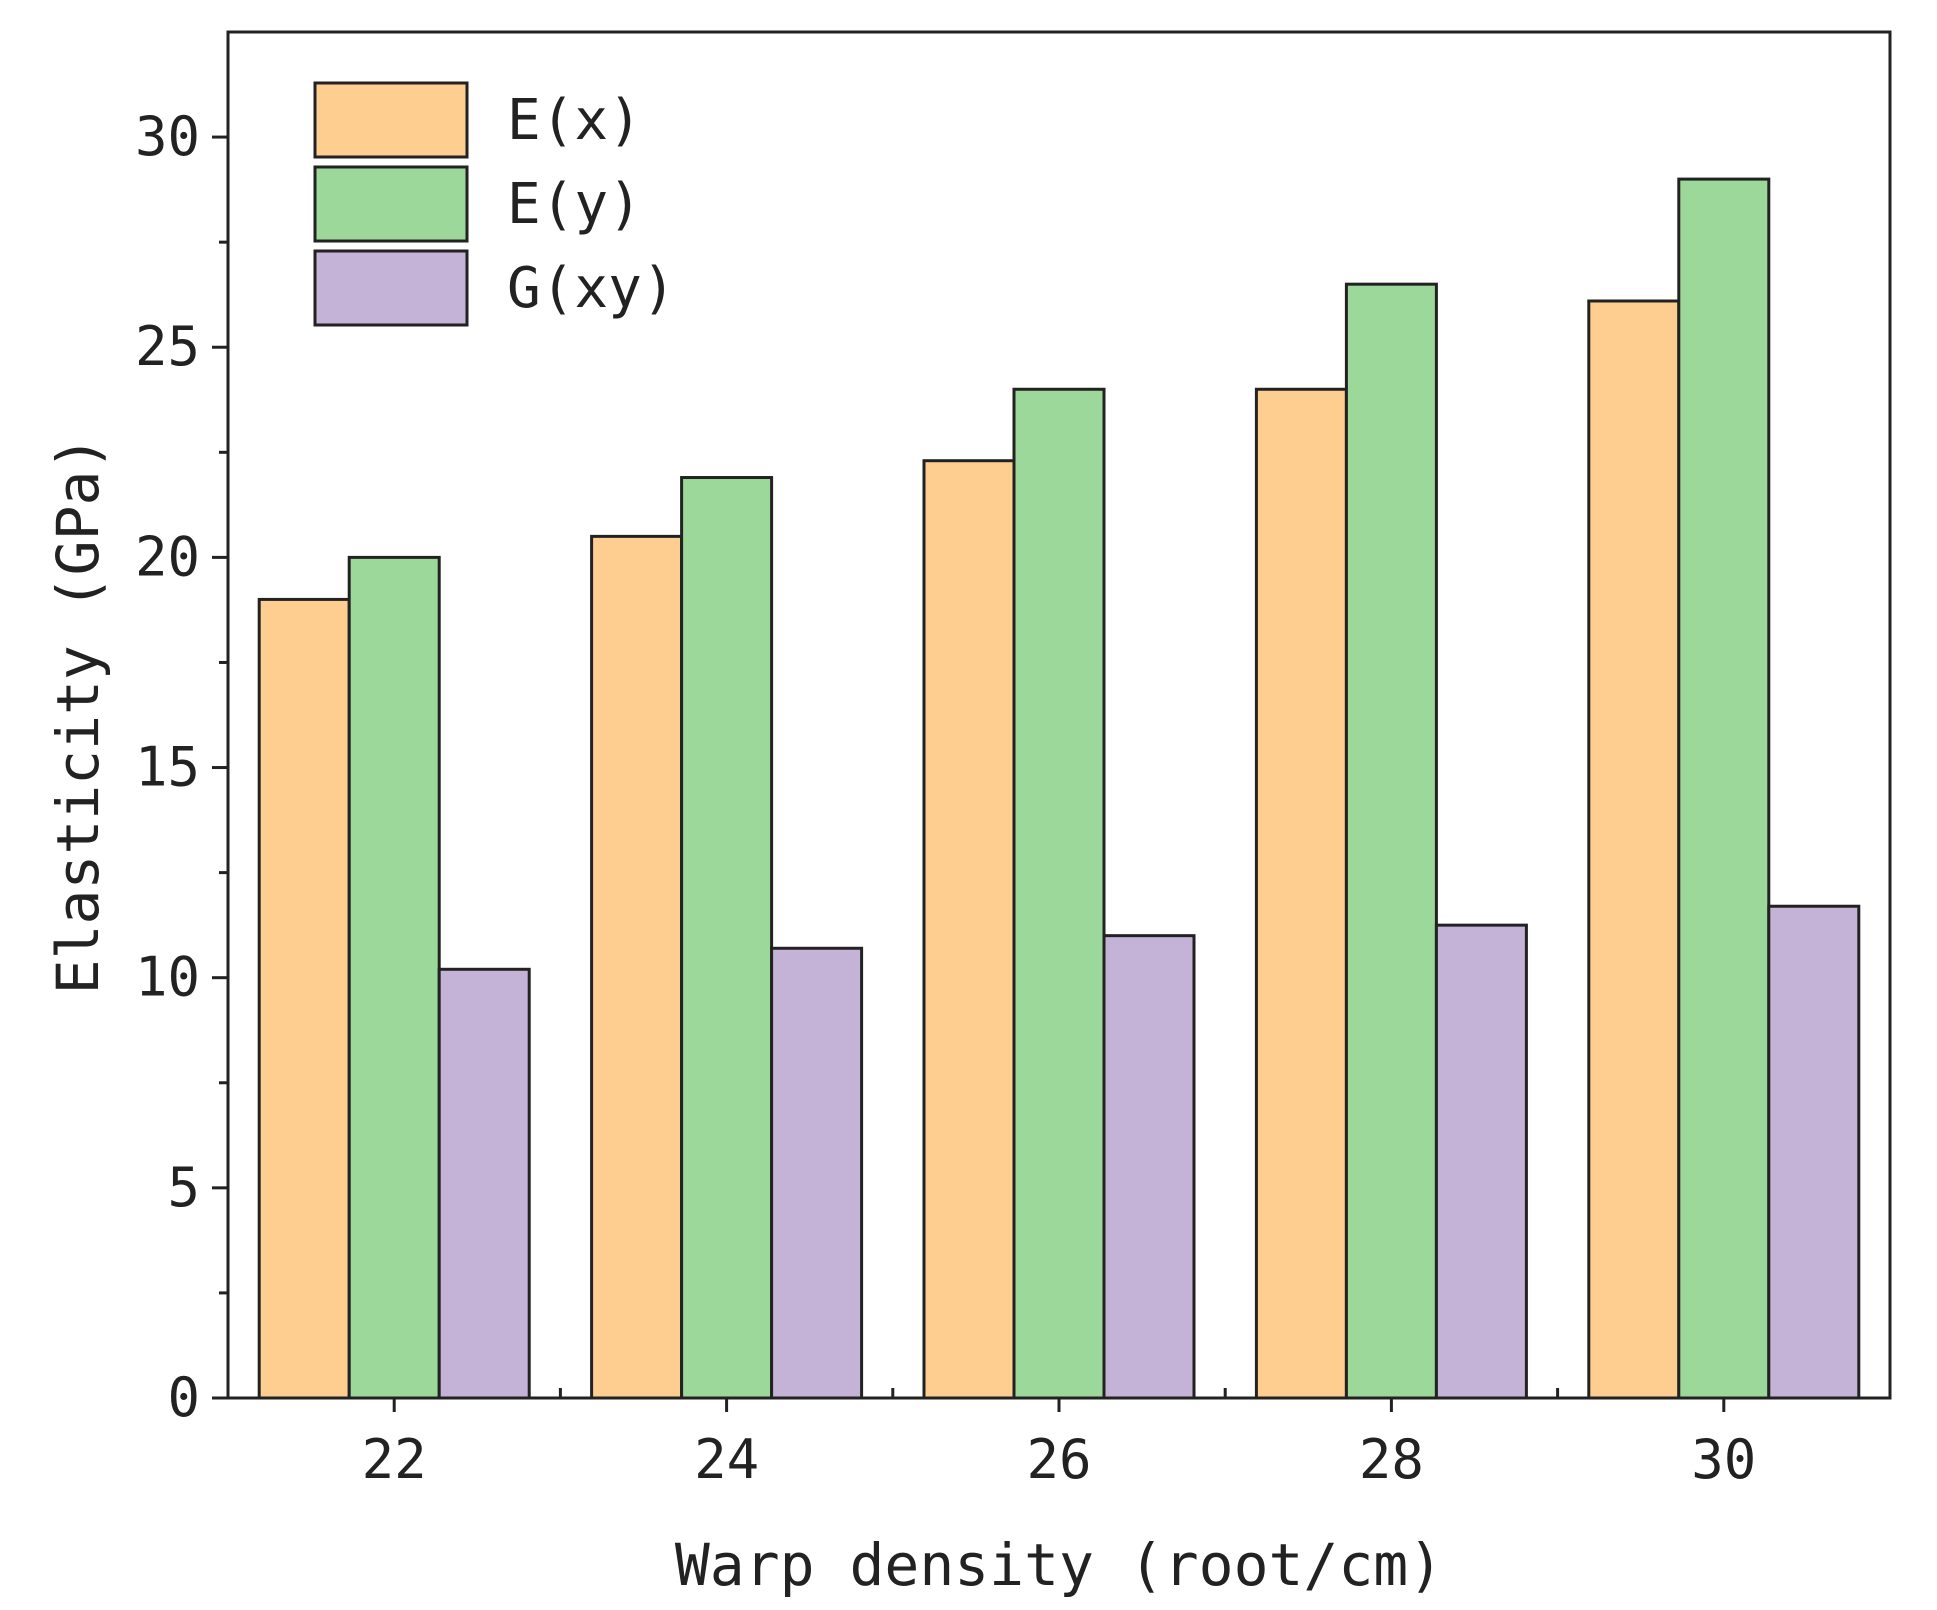 The width and height of the screenshot is (1937, 1610). What do you see at coordinates (391, 288) in the screenshot?
I see `legend-swatch-G(xy)` at bounding box center [391, 288].